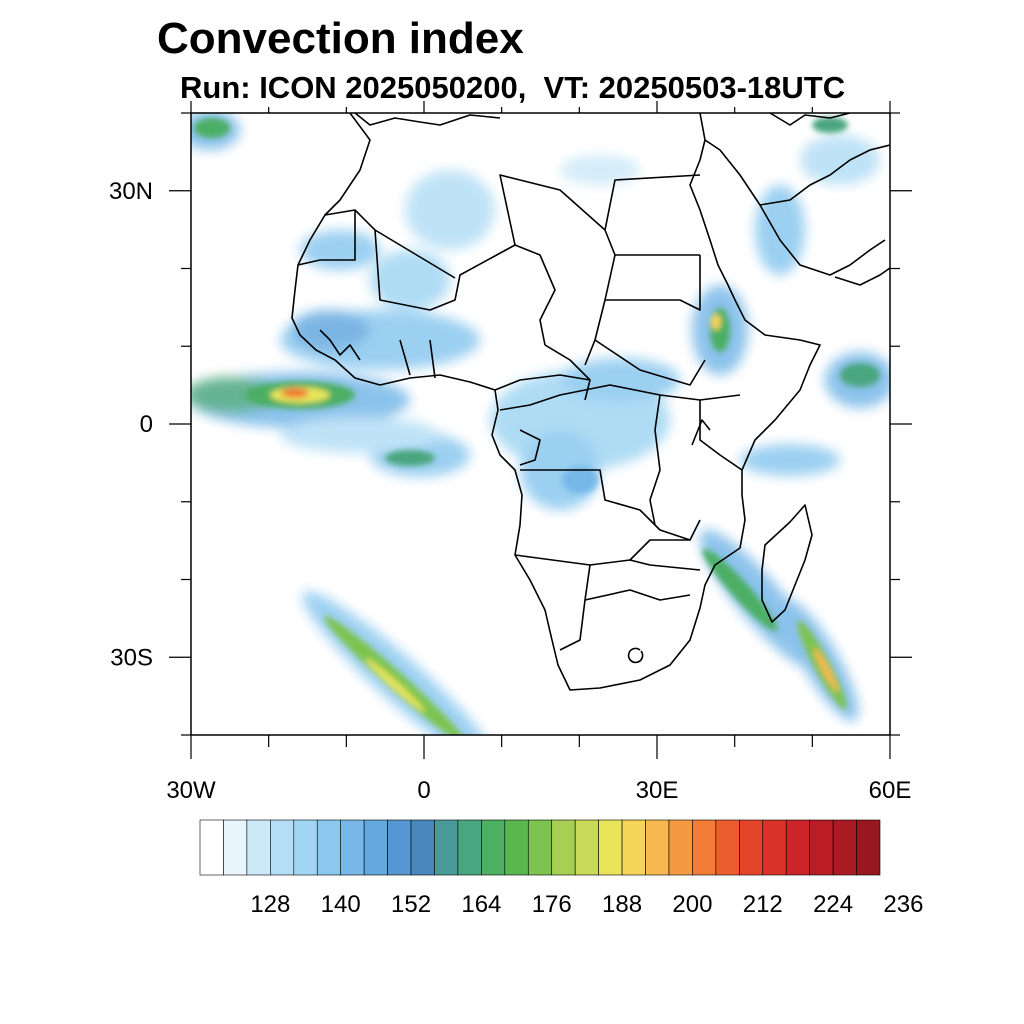  I want to click on lon-tick-label: 60E, so click(890, 790).